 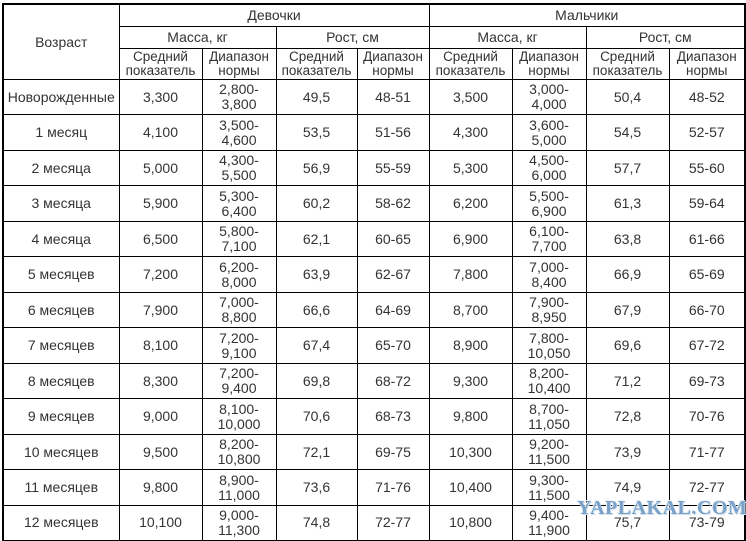 I want to click on age-cell: 4 месяца, so click(x=61, y=239).